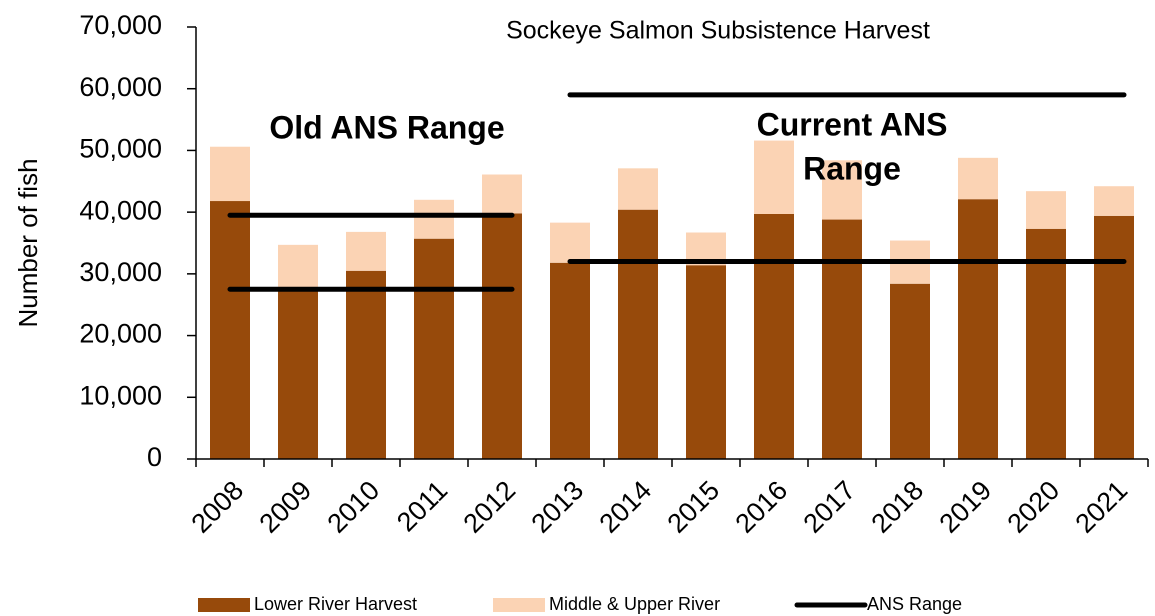 The height and width of the screenshot is (616, 1155). I want to click on y-tick-label: 10,000, so click(120, 395).